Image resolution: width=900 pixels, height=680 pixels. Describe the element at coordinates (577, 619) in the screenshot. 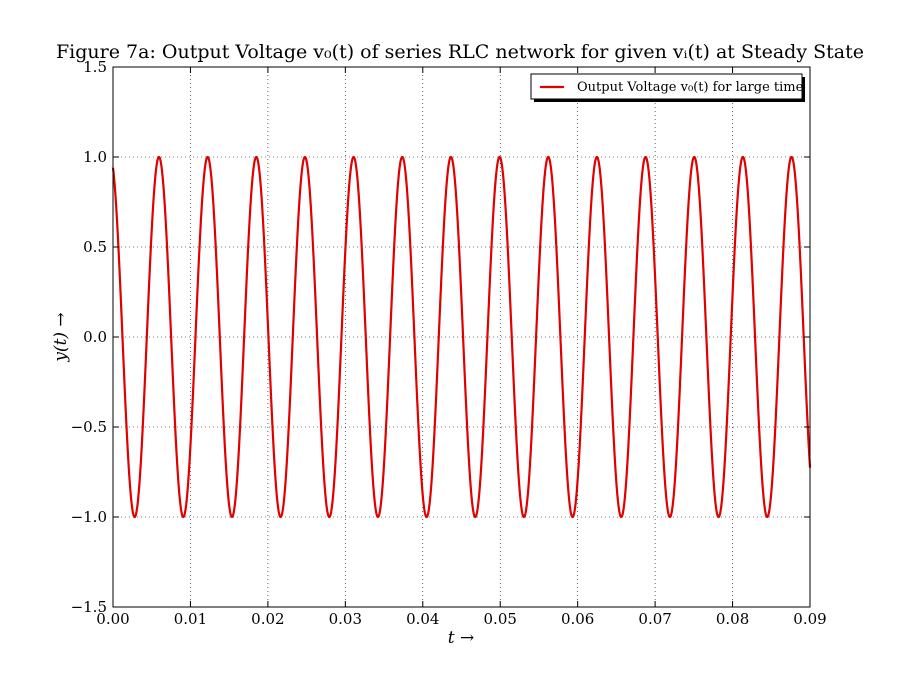

I see `x-tick-label: 0.06` at that location.